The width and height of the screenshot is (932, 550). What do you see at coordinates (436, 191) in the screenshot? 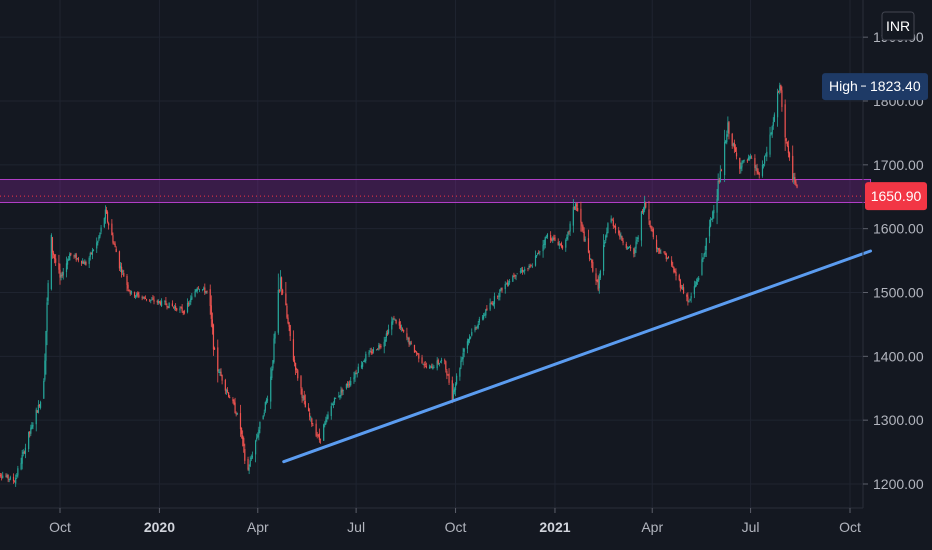
I see `resistance-zone` at bounding box center [436, 191].